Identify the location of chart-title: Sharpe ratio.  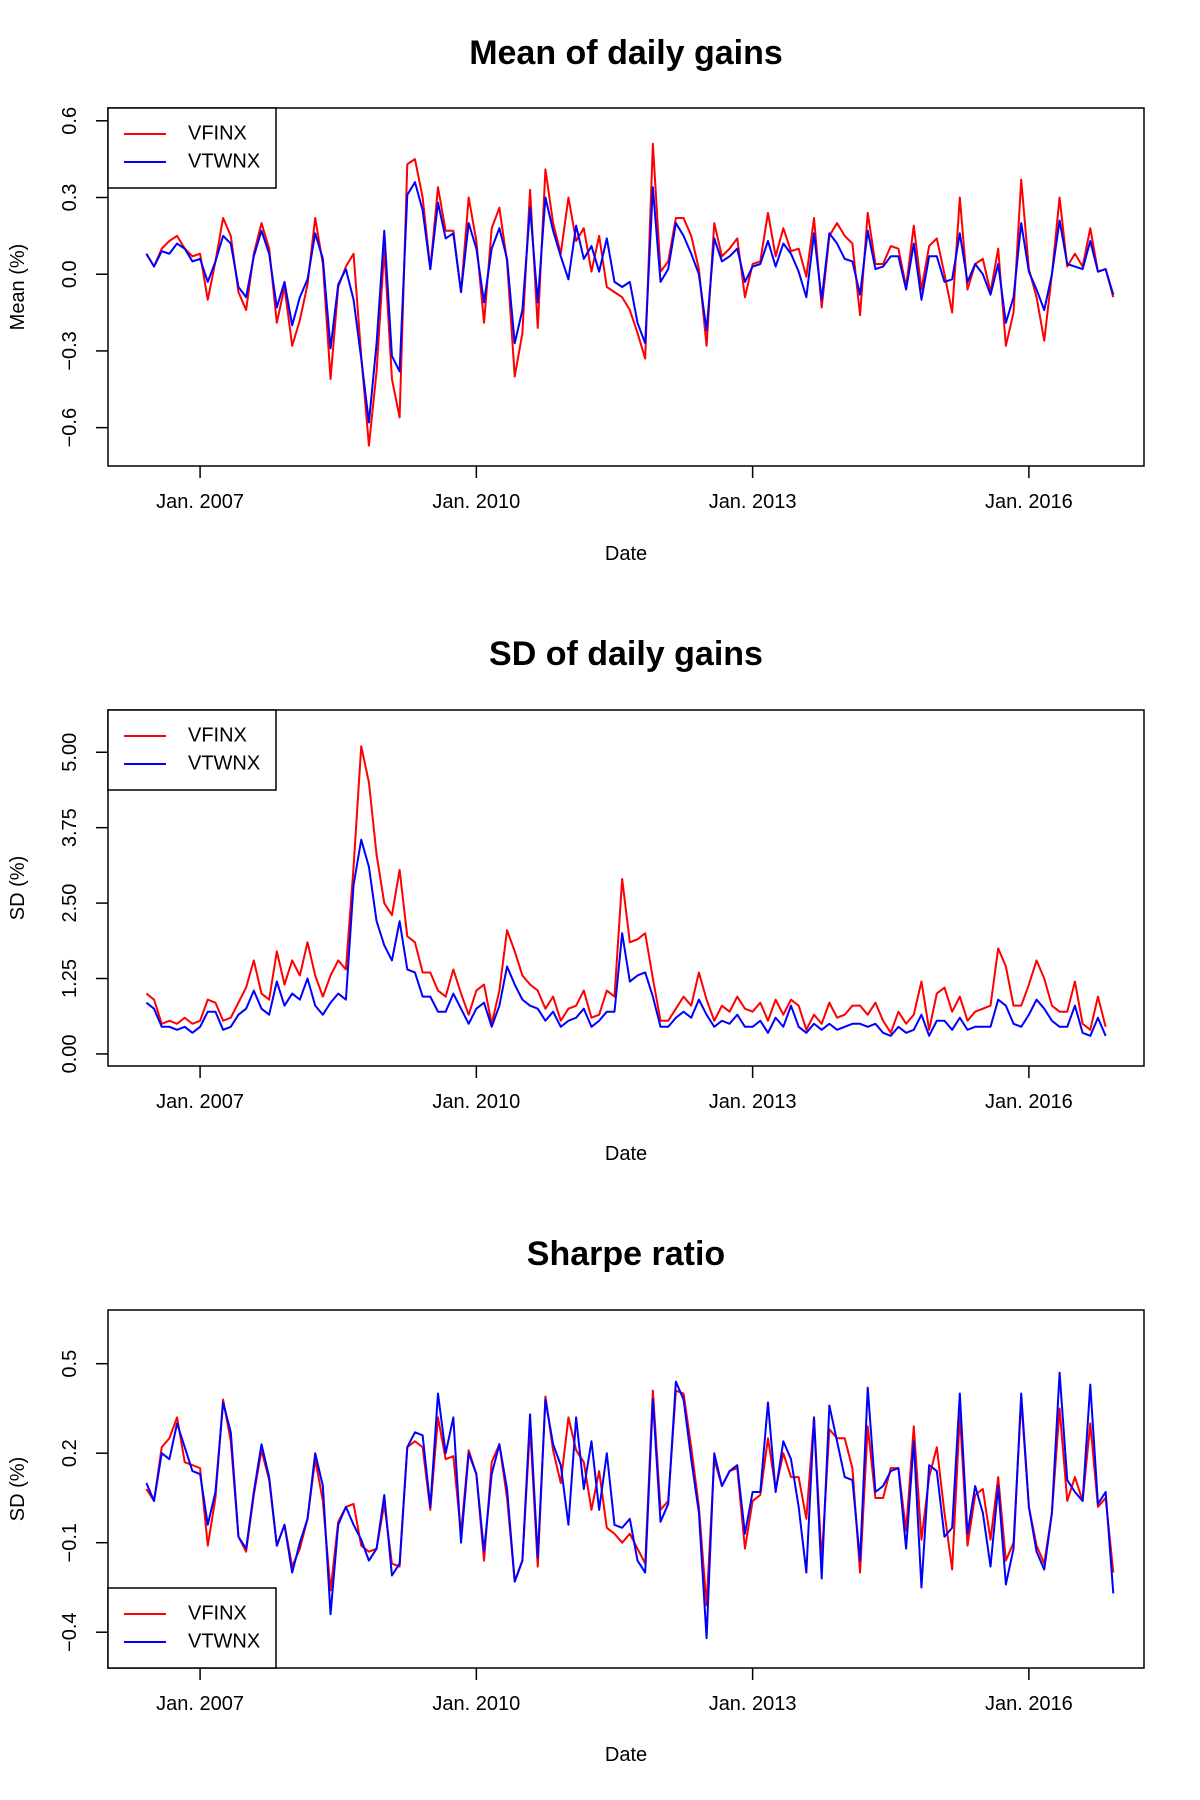
(626, 1254).